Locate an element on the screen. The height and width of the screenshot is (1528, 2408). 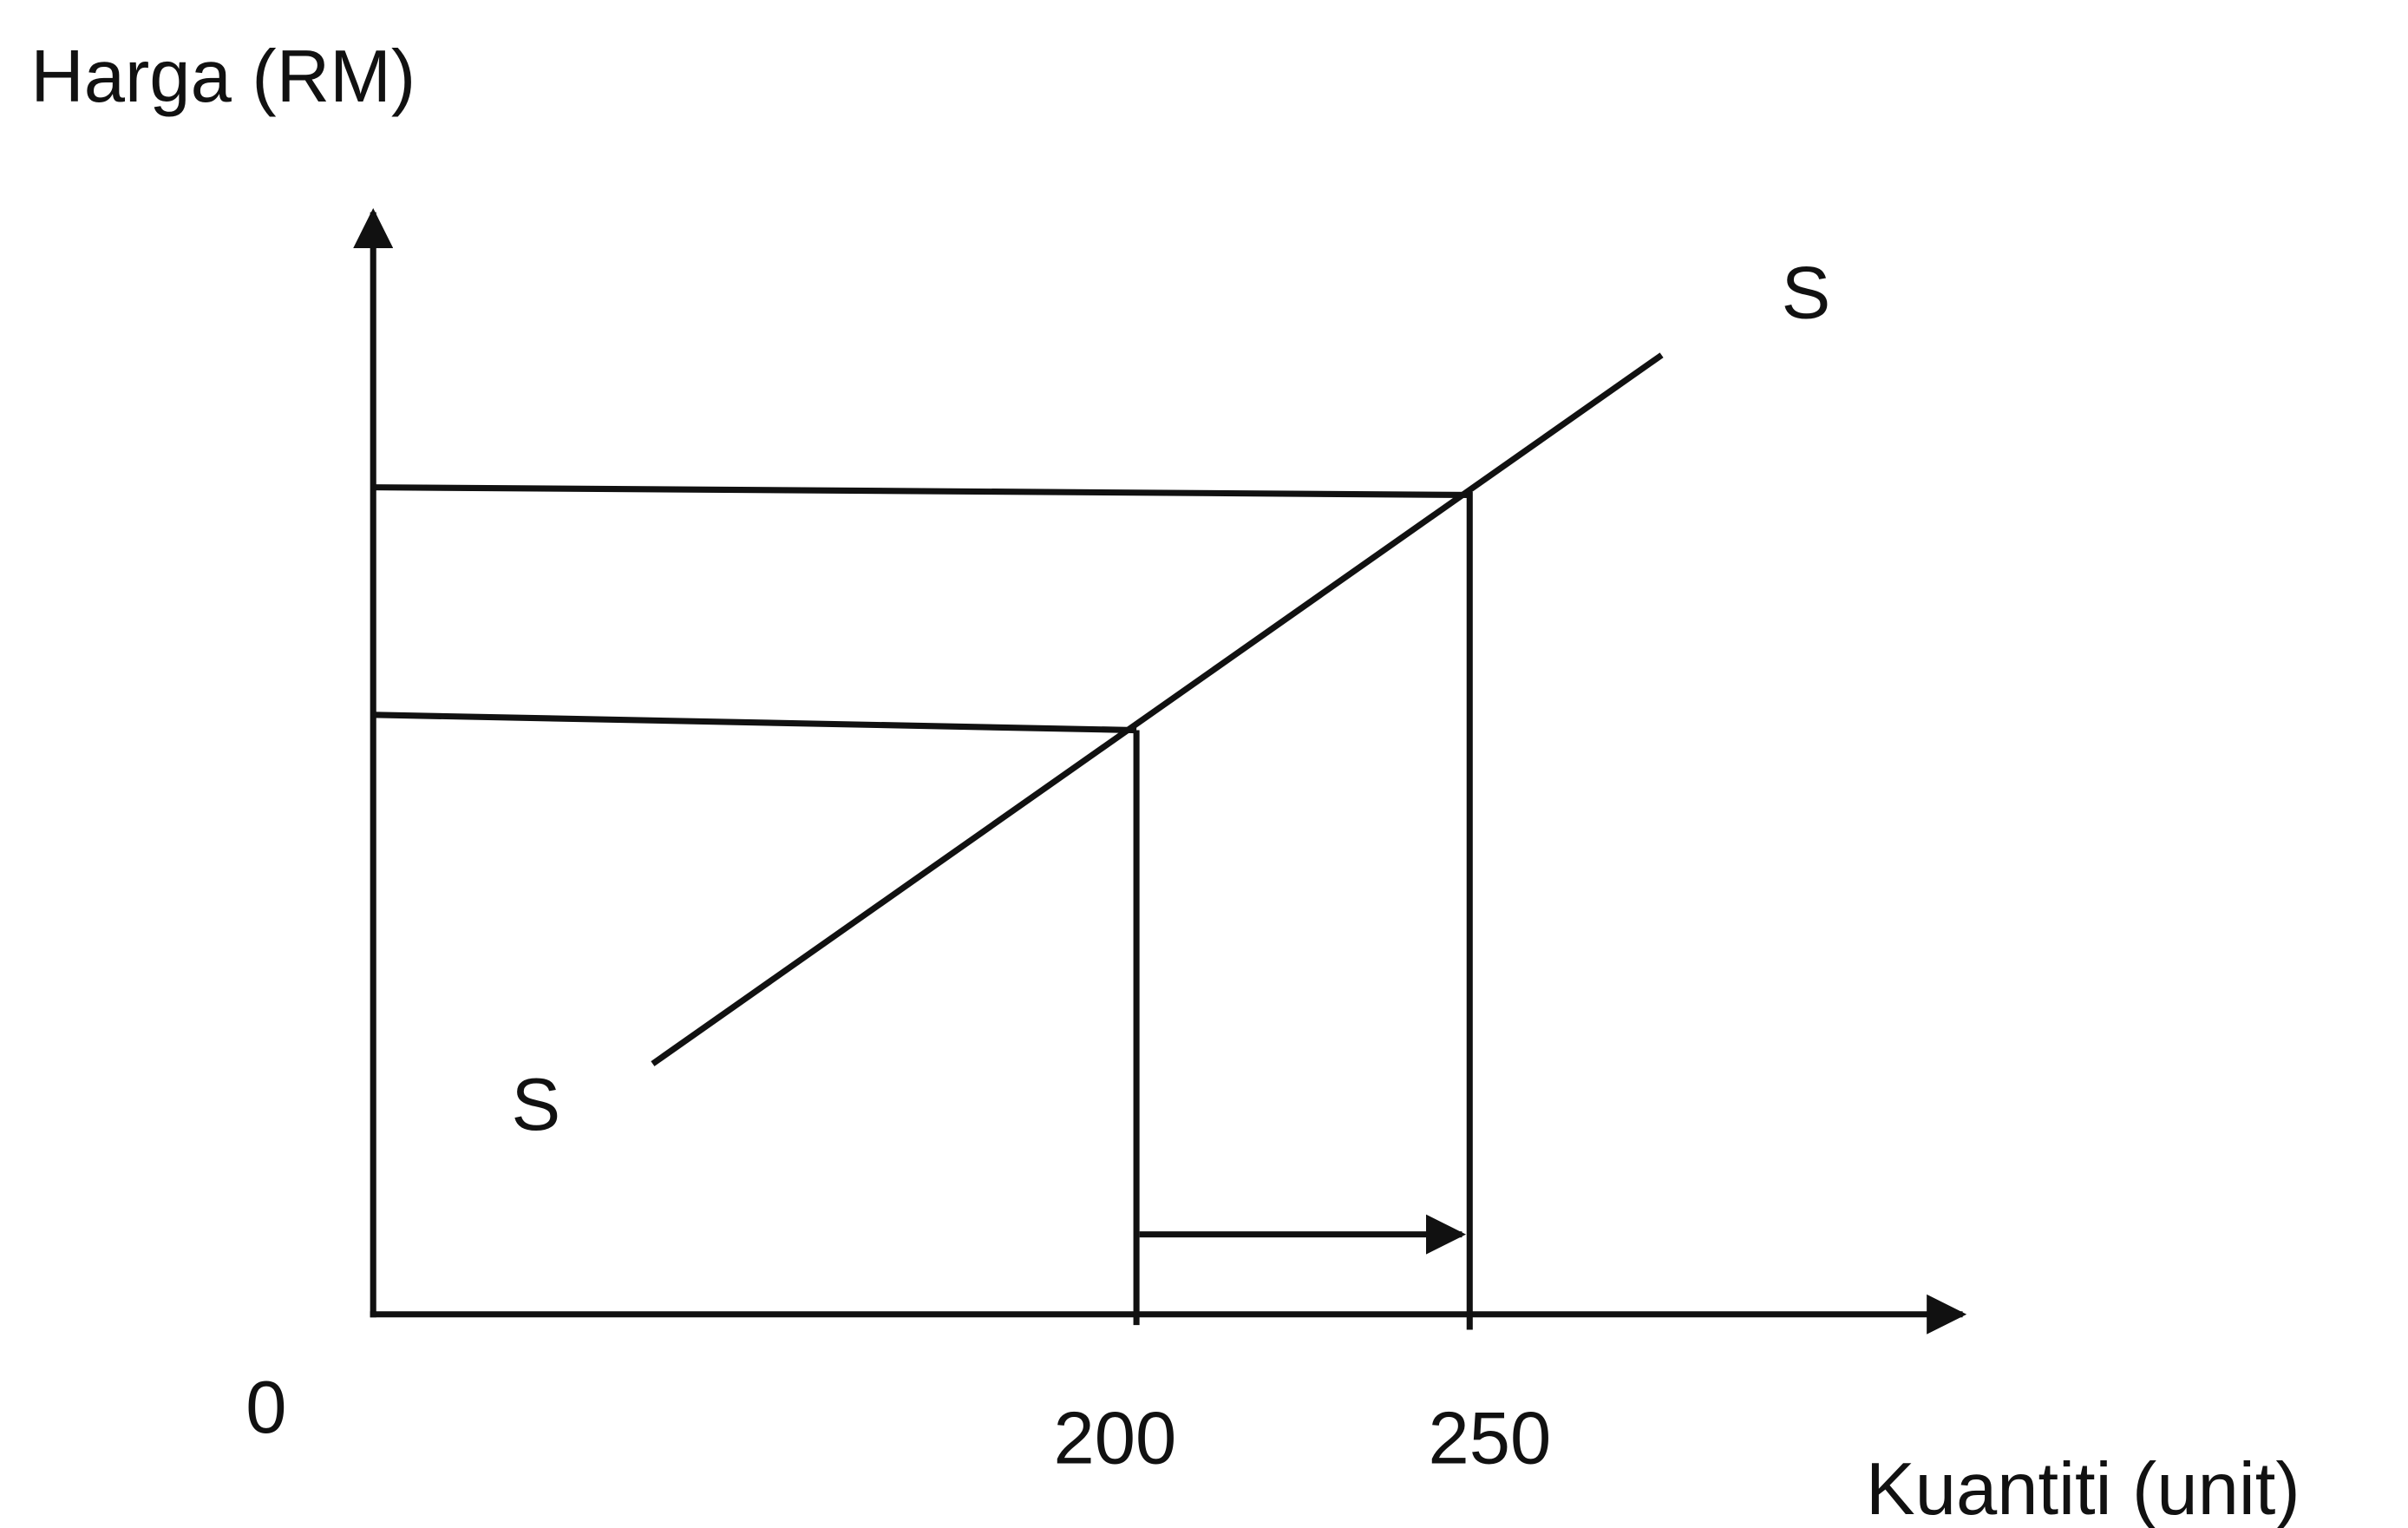
price-line-high is located at coordinates (921, 491).